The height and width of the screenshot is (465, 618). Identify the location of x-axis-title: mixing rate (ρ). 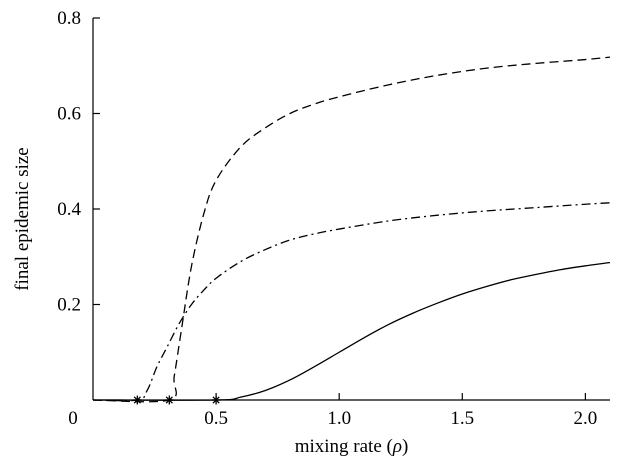
(352, 446).